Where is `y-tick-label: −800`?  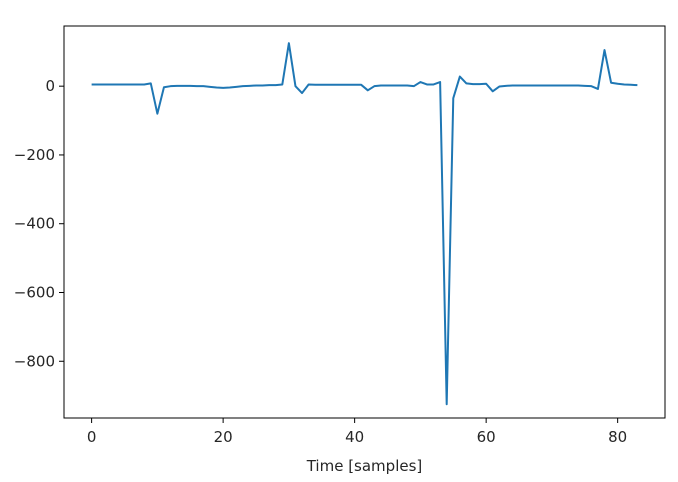
y-tick-label: −800 is located at coordinates (34, 361).